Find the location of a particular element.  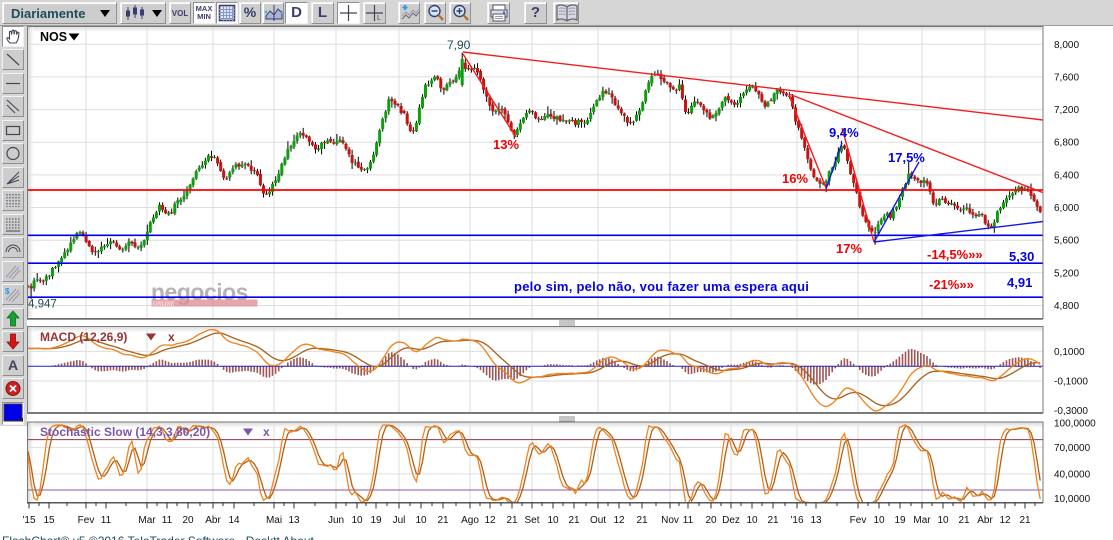

svg-text: NOS is located at coordinates (53, 37).